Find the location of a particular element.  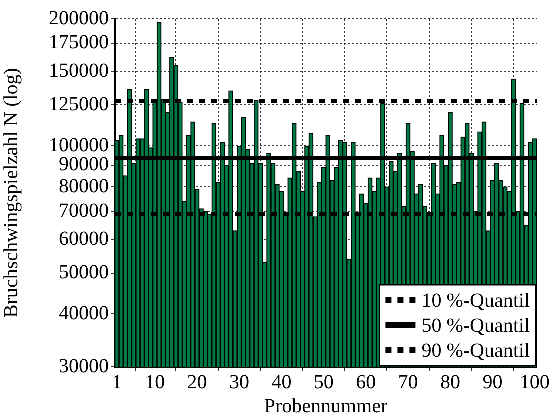

x-tick-label: 90 is located at coordinates (492, 382).